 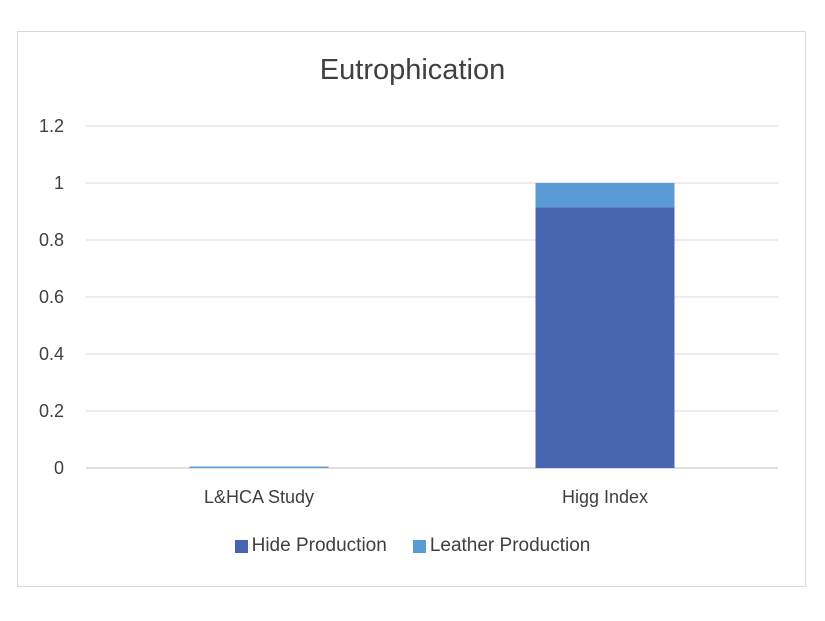 What do you see at coordinates (605, 337) in the screenshot?
I see `bar-segment-hide-production` at bounding box center [605, 337].